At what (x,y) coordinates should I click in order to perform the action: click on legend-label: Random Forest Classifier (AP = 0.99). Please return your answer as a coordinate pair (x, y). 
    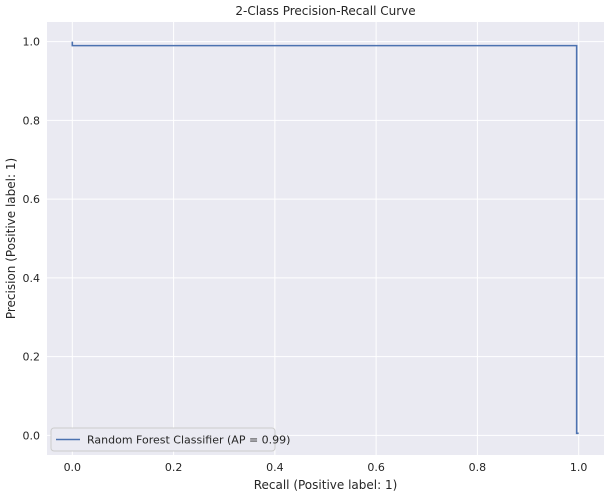
    Looking at the image, I should click on (188, 440).